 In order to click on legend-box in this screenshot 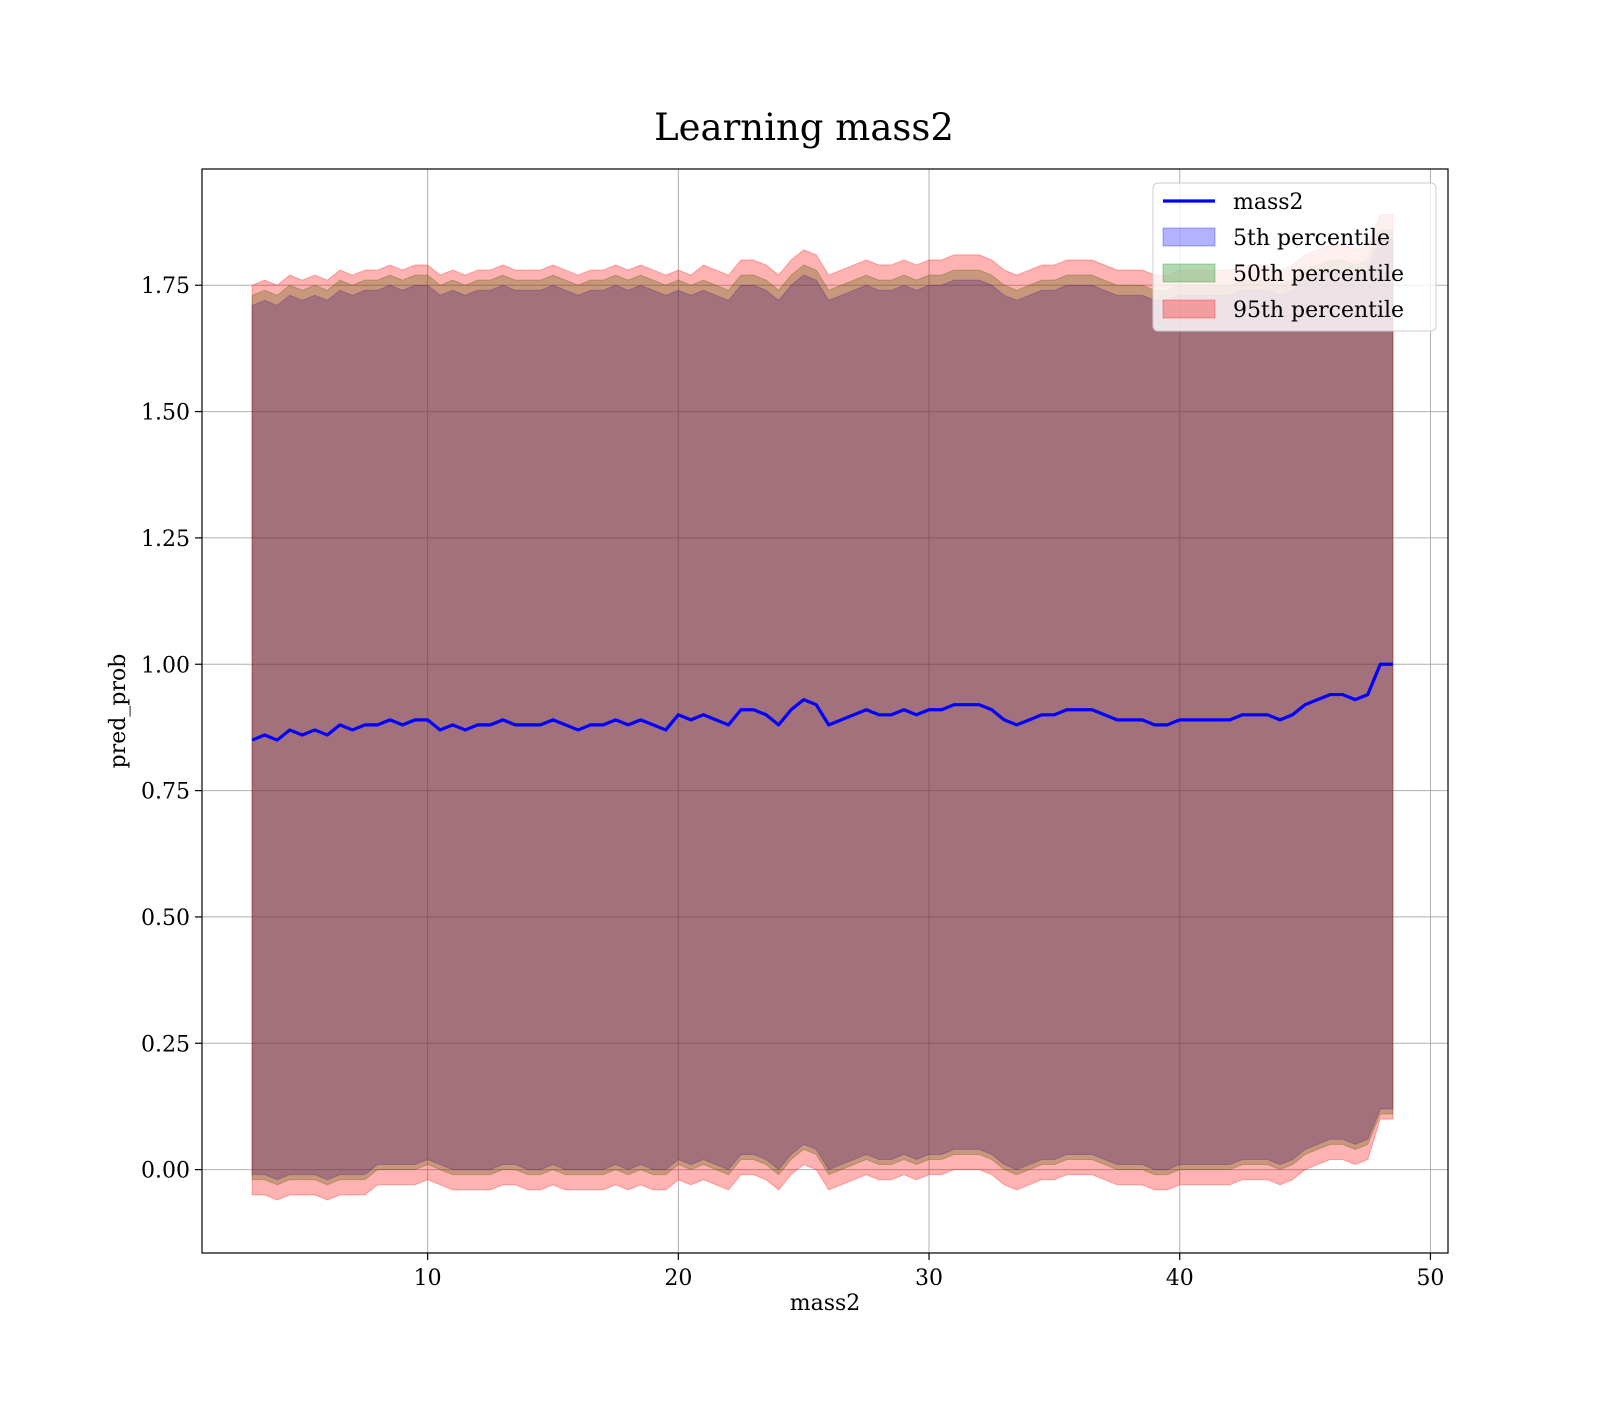, I will do `click(1294, 257)`.